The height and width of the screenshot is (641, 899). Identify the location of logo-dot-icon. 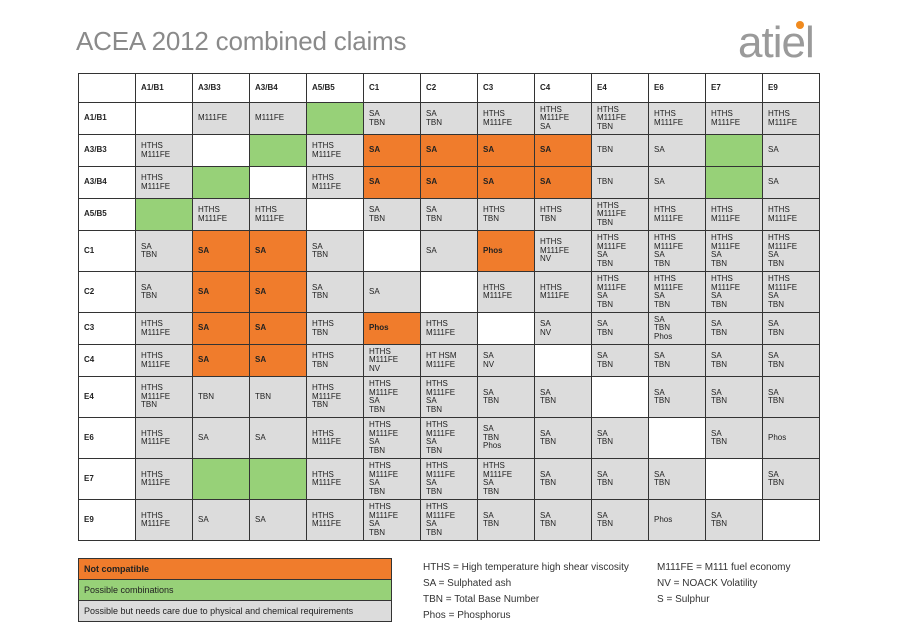
(800, 25).